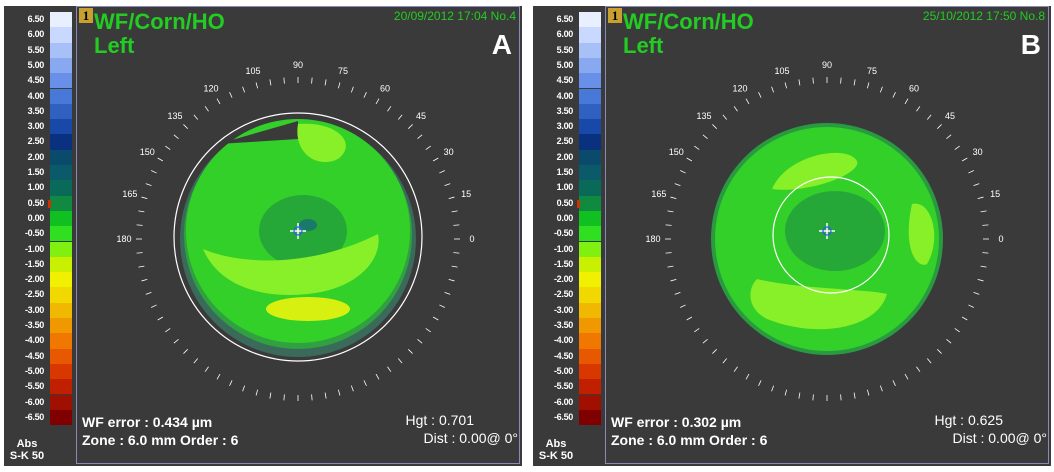 This screenshot has height=472, width=1054. I want to click on scale-row: -3.50, so click(569, 326).